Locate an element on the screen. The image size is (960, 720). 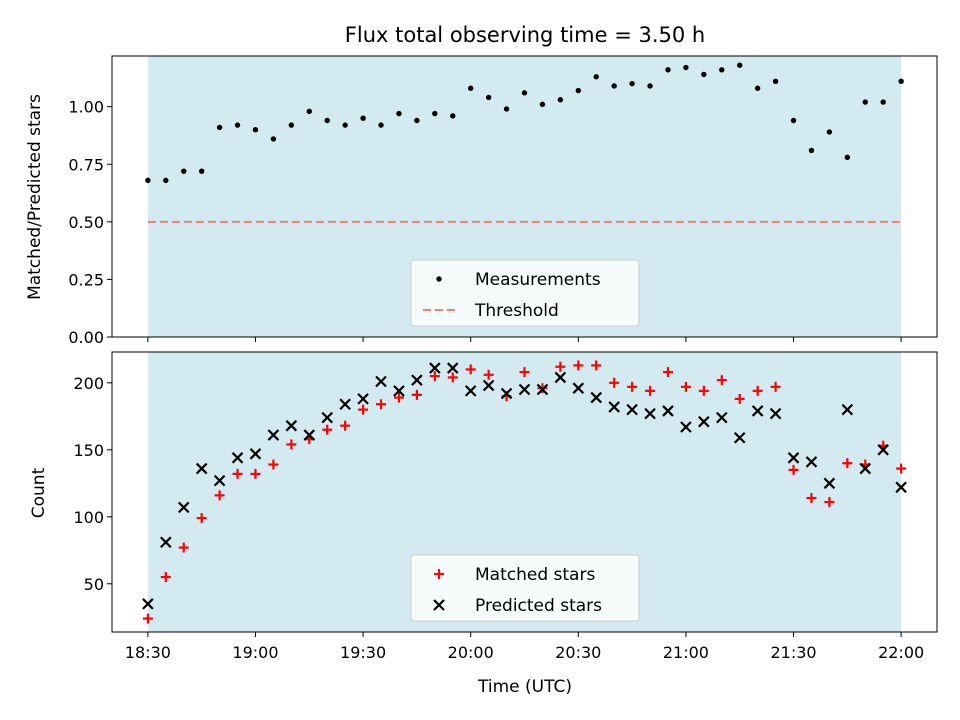
chart-title: Flux total observing time = 3.50 h is located at coordinates (525, 35).